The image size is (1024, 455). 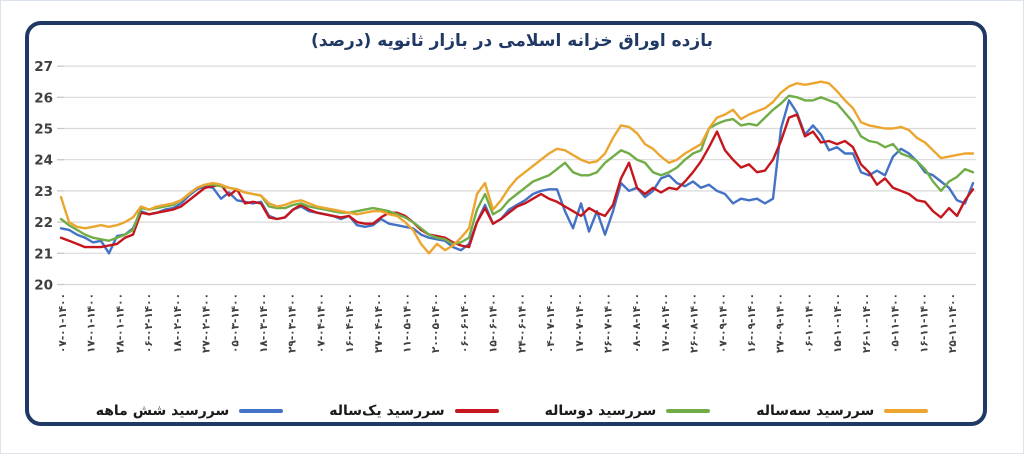 What do you see at coordinates (350, 323) in the screenshot?
I see `x-axis-tick-label: ۱۶-۰۴-۱۴۰۰` at bounding box center [350, 323].